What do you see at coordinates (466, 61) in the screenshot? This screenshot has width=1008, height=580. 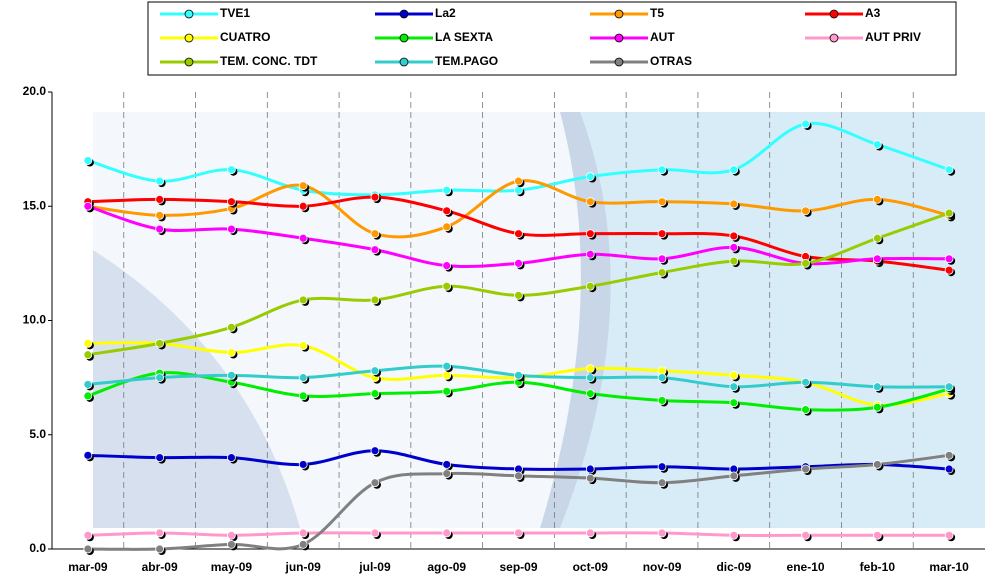 I see `legend-label: TEM.PAGO` at bounding box center [466, 61].